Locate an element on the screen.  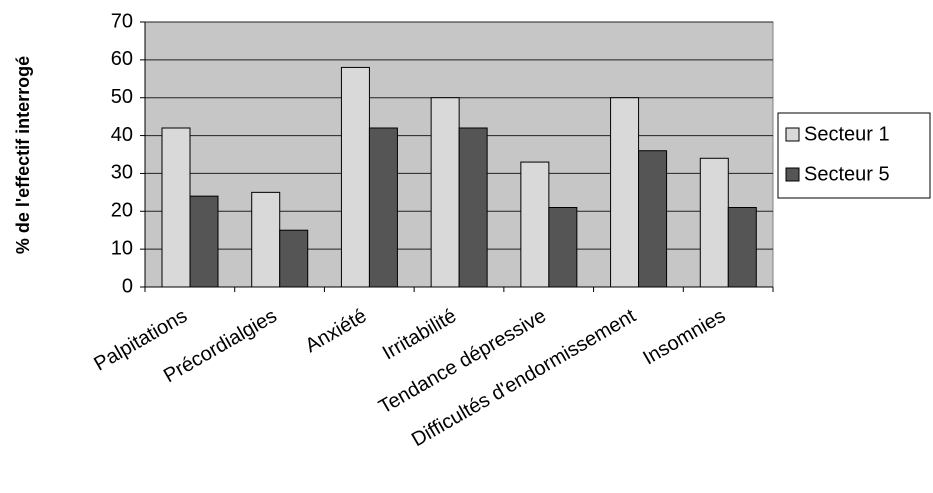
legend-box is located at coordinates (854, 155).